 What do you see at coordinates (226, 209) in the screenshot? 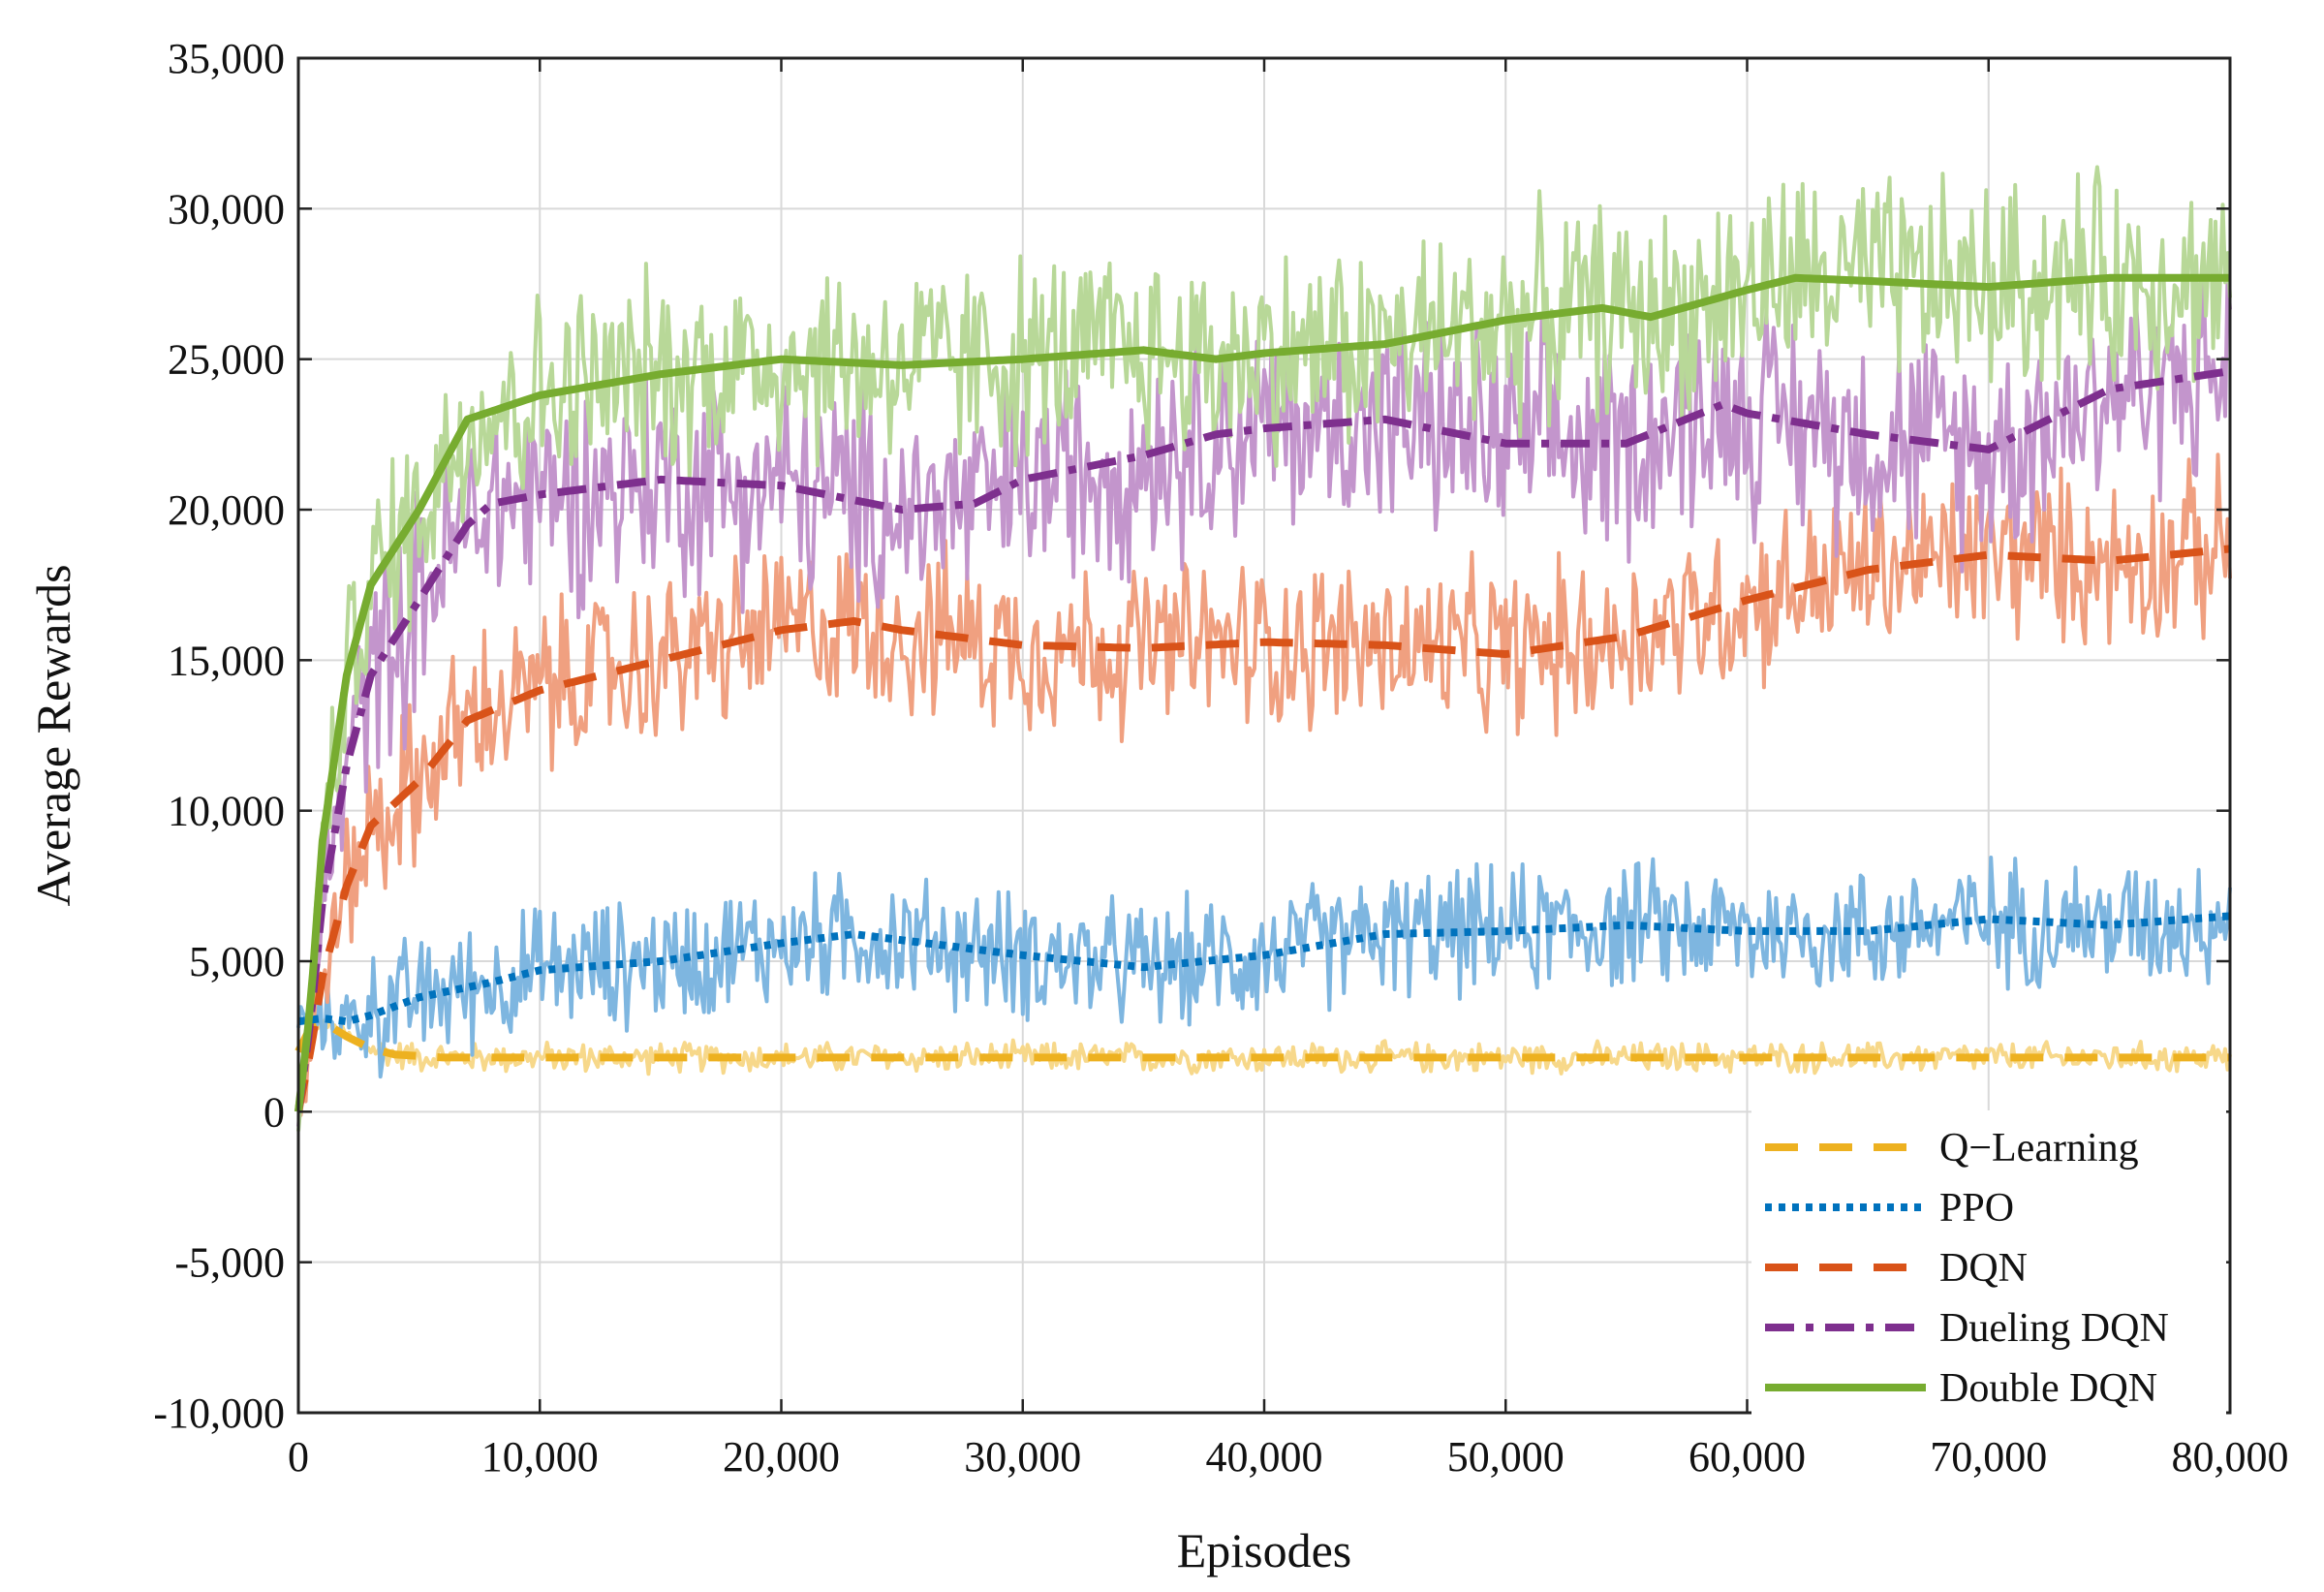
I see `y-tick-label: 30,000` at bounding box center [226, 209].